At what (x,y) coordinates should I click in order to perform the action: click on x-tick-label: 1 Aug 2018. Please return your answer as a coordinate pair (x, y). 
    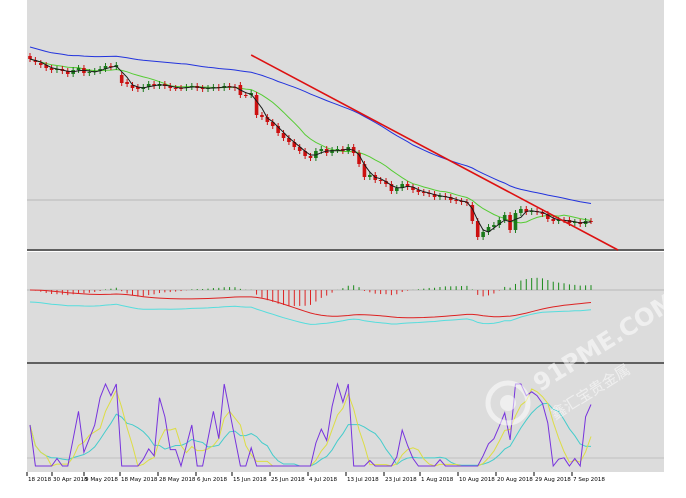
    Looking at the image, I should click on (437, 480).